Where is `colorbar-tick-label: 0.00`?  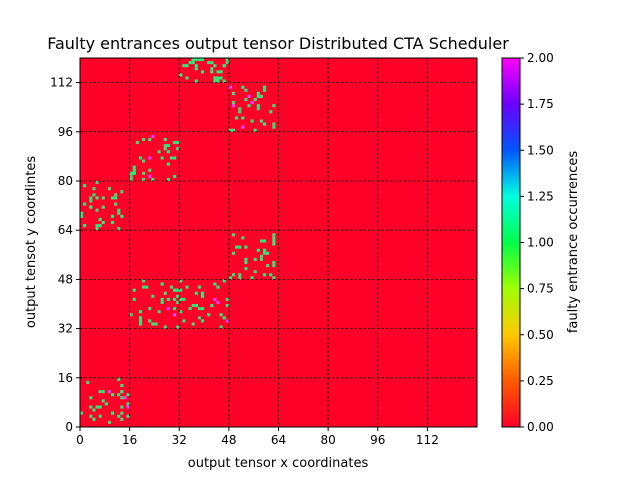 colorbar-tick-label: 0.00 is located at coordinates (540, 427).